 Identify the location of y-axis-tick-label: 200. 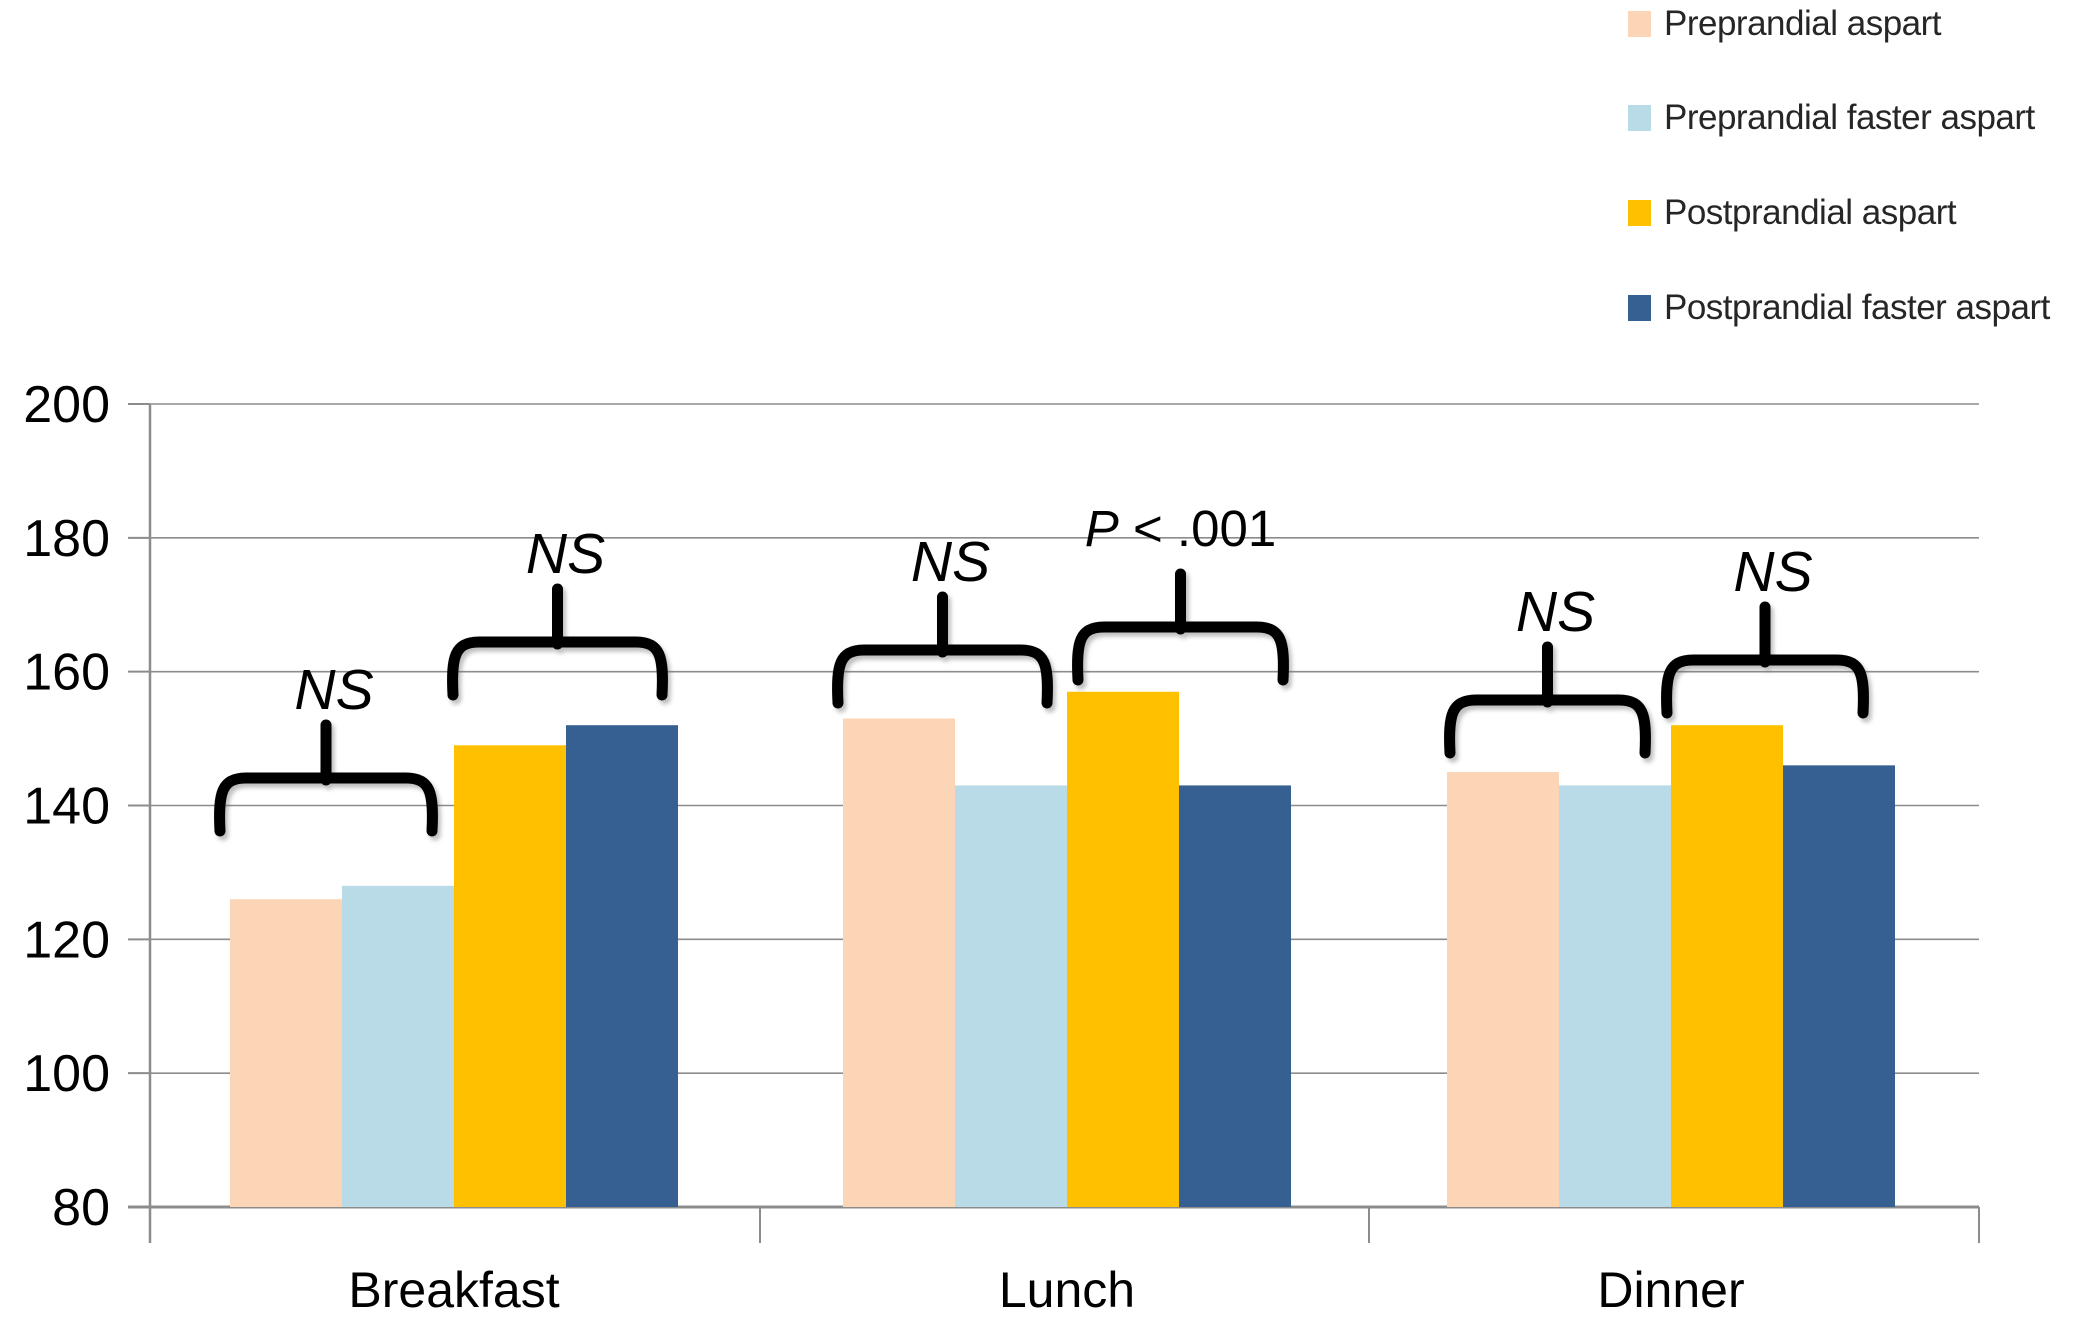
(66, 405).